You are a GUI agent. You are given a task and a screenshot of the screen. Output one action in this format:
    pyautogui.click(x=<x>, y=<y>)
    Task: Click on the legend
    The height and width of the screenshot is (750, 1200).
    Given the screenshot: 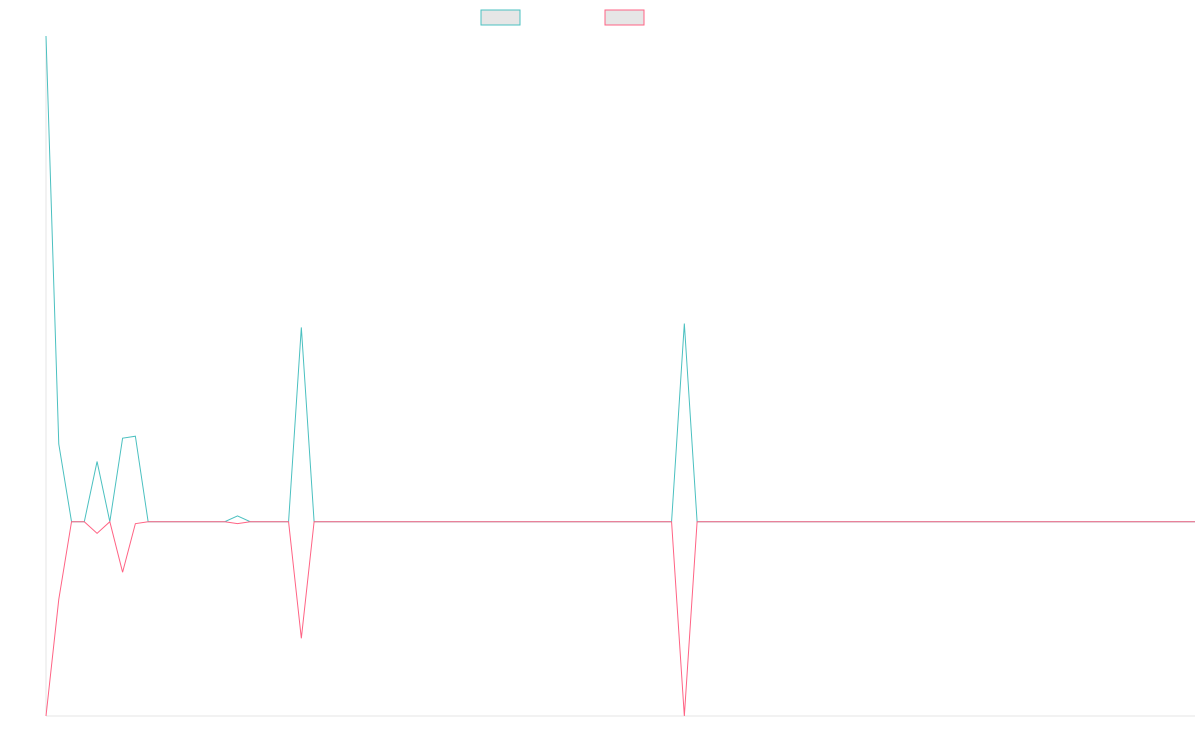 What is the action you would take?
    pyautogui.click(x=562, y=17)
    